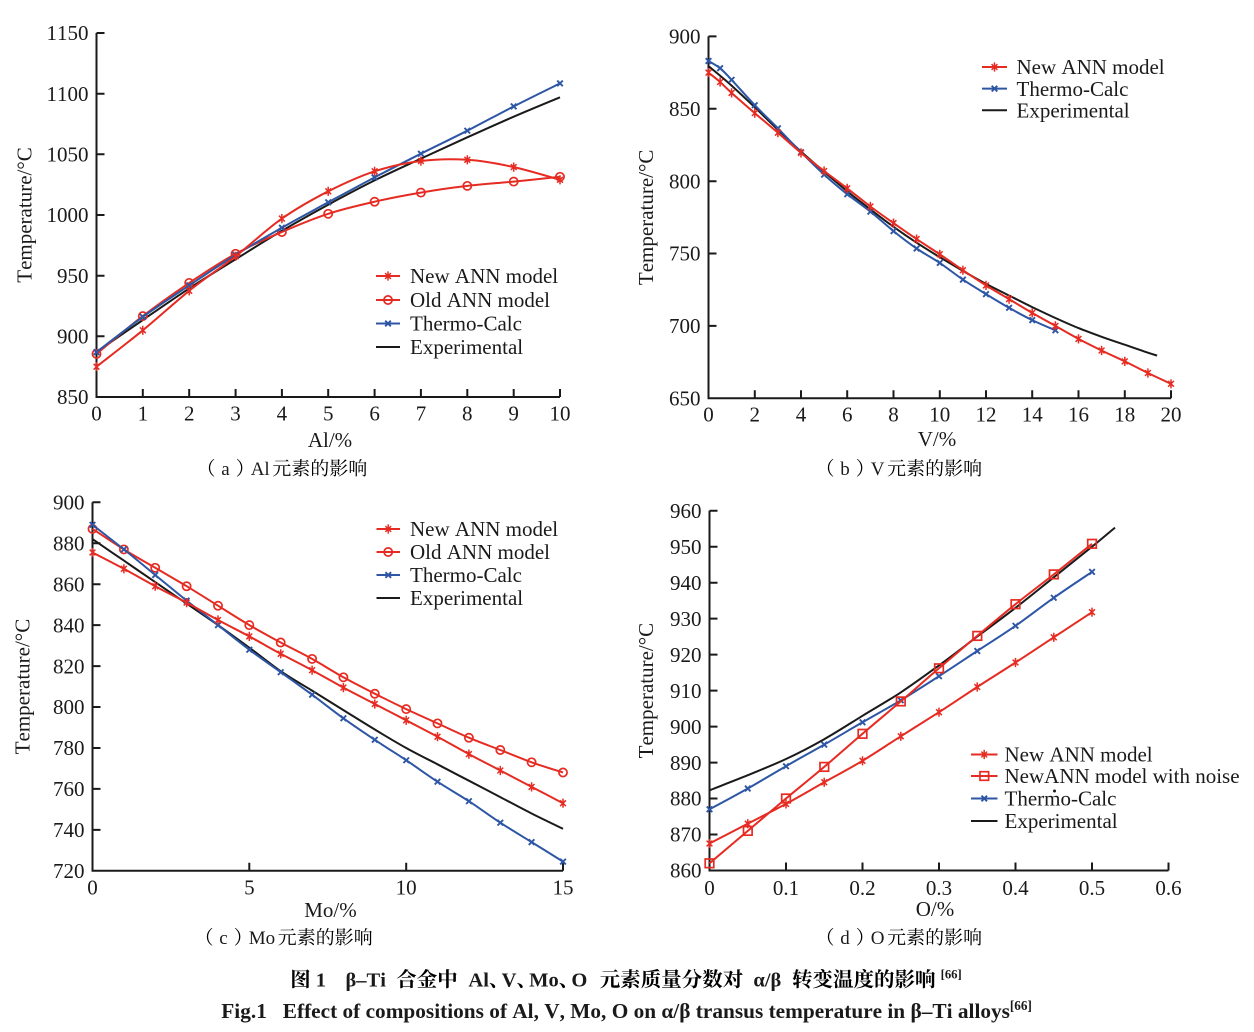  What do you see at coordinates (1092, 888) in the screenshot?
I see `svg-text: 0.5` at bounding box center [1092, 888].